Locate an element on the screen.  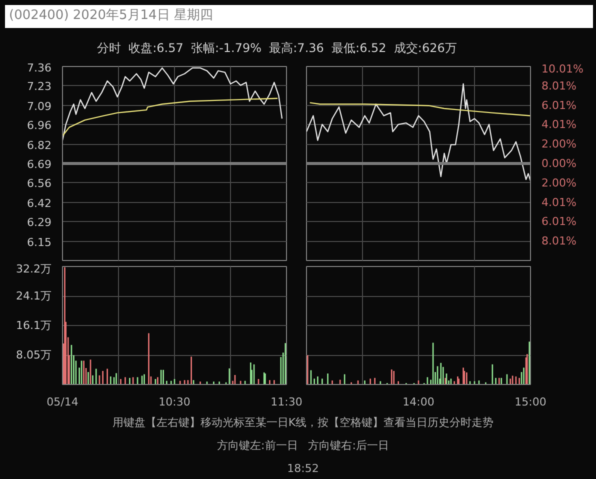
text: 0.00% is located at coordinates (559, 163).